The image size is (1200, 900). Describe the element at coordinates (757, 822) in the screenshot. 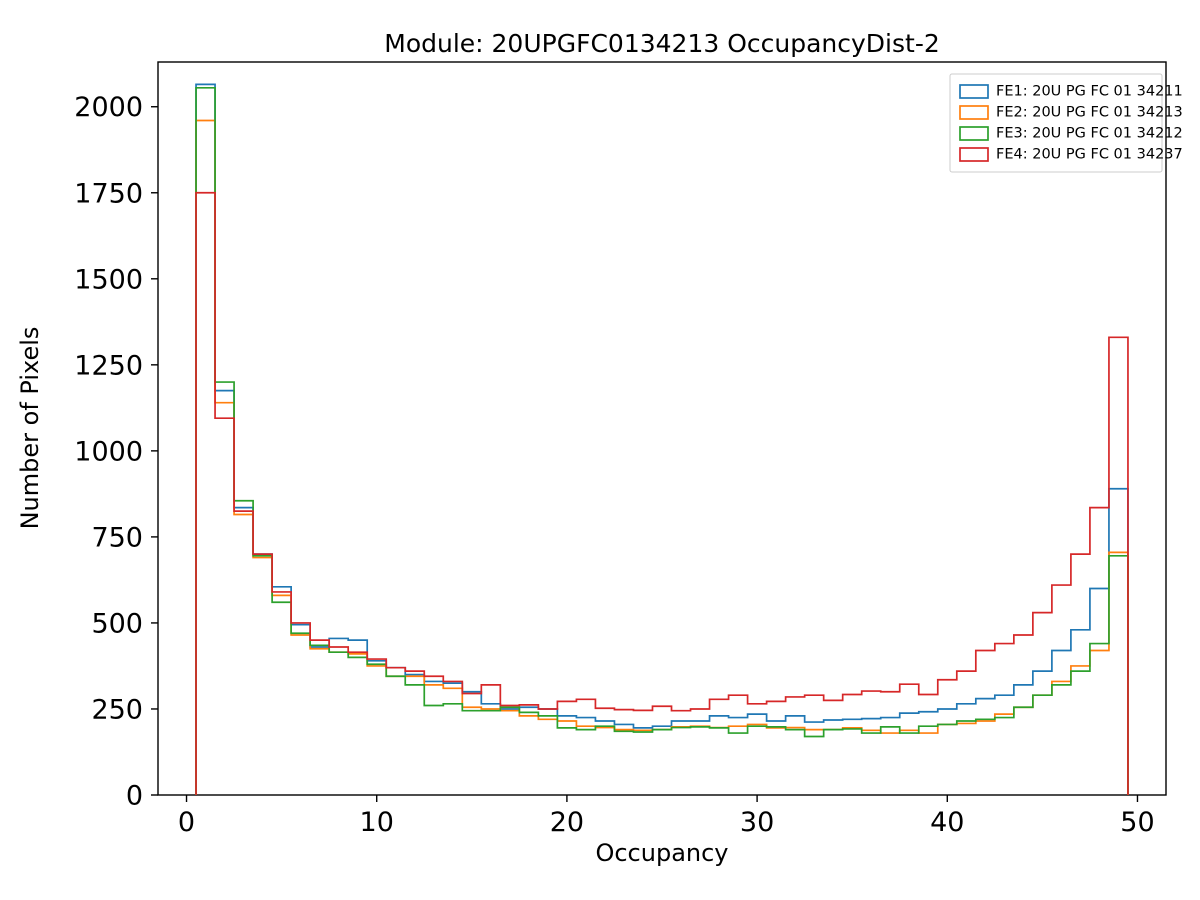

I see `x-tick-label: 30` at that location.